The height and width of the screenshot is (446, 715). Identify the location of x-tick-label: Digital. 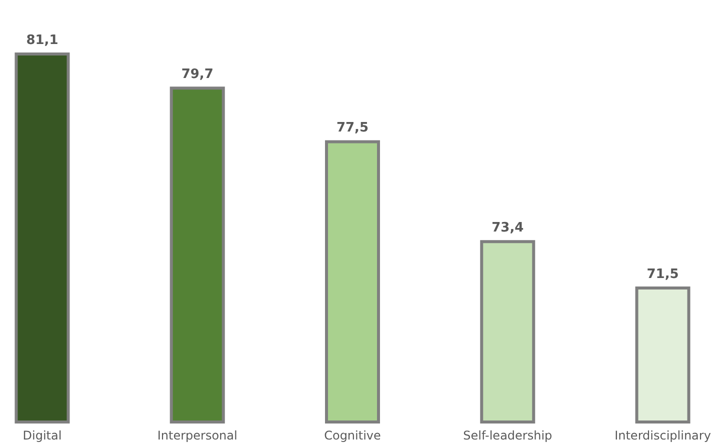
(42, 435).